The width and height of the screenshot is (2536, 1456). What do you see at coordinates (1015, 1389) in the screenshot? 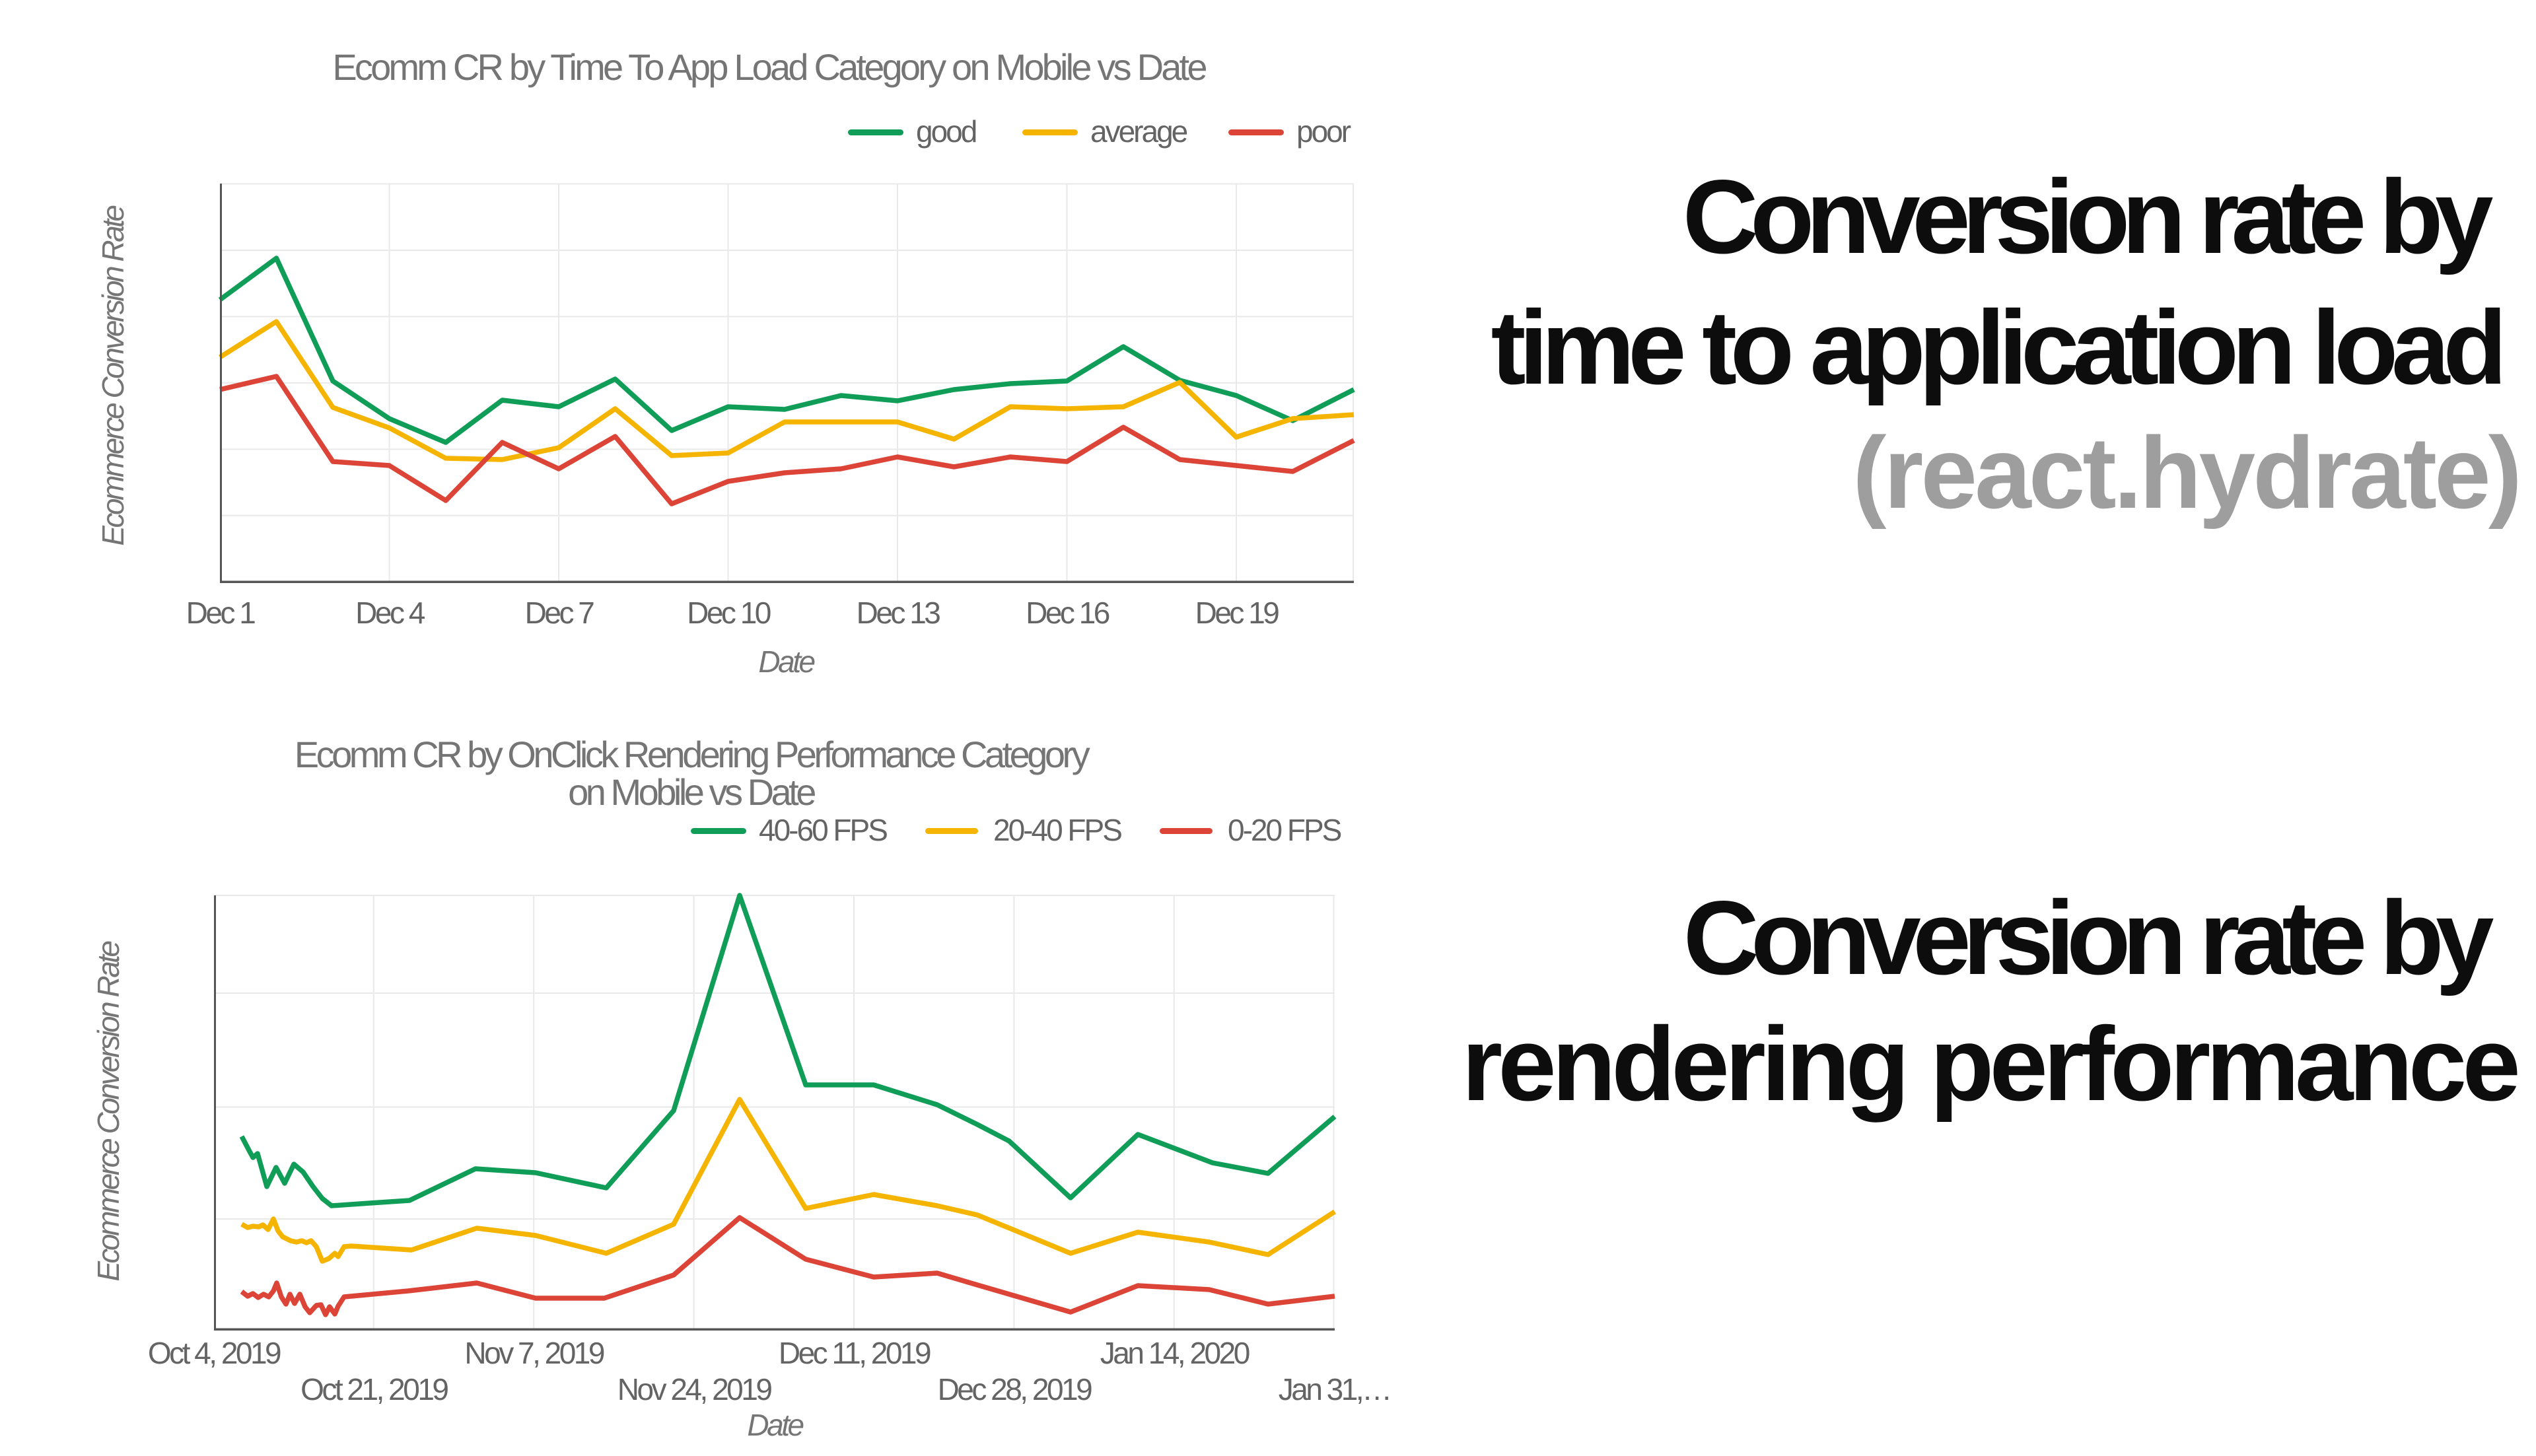
I see `svg-text: Dec 28, 2019` at bounding box center [1015, 1389].